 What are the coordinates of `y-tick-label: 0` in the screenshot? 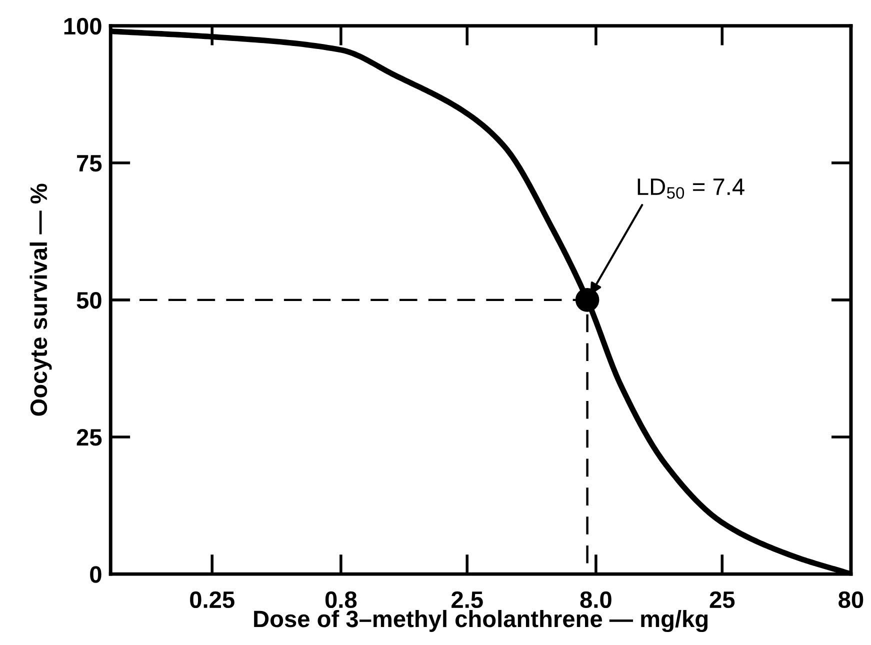 It's located at (96, 574).